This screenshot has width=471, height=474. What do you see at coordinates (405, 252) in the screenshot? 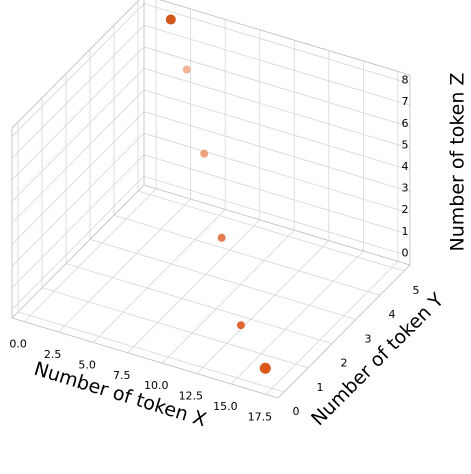
I see `z-tick-label: 0` at bounding box center [405, 252].